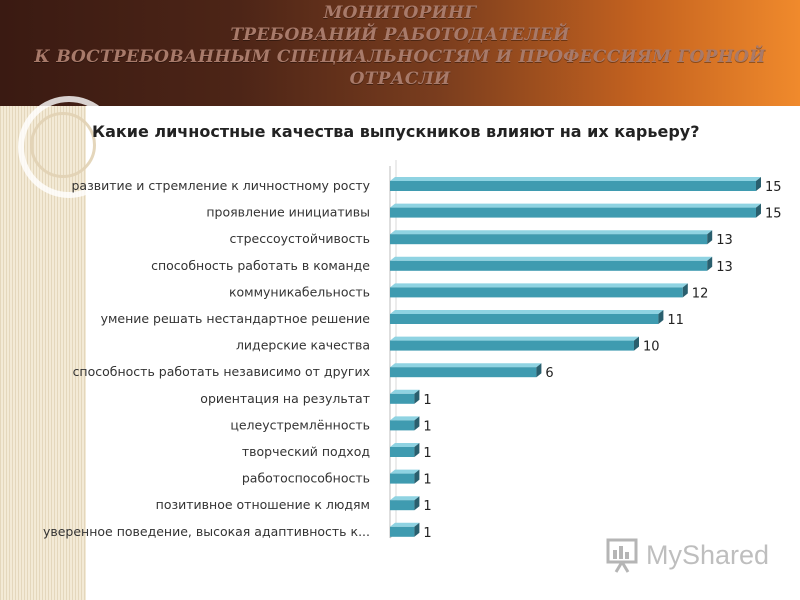  Describe the element at coordinates (303, 345) in the screenshot. I see `category-label: лидерские качества` at that location.